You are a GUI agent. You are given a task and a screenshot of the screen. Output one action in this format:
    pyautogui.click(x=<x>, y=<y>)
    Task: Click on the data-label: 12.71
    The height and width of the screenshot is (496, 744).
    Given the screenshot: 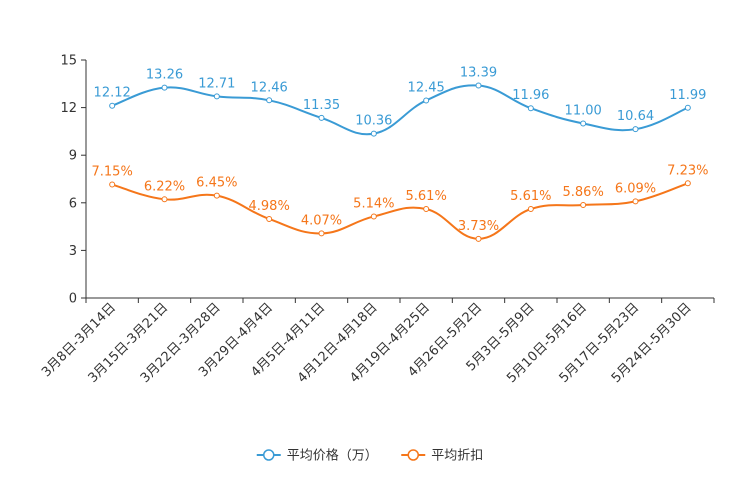 What is the action you would take?
    pyautogui.click(x=216, y=83)
    